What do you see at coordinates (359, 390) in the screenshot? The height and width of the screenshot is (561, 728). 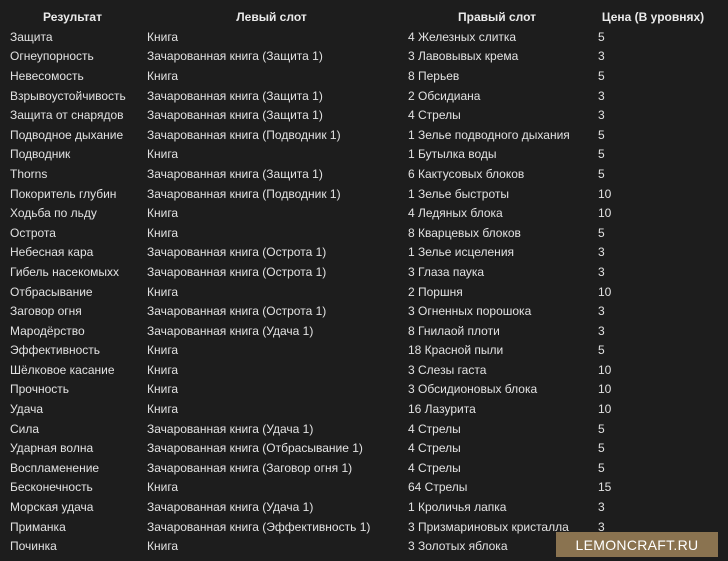 I see `table-row: Прочность Книга 3 Обсидионовых блока 10` at bounding box center [359, 390].